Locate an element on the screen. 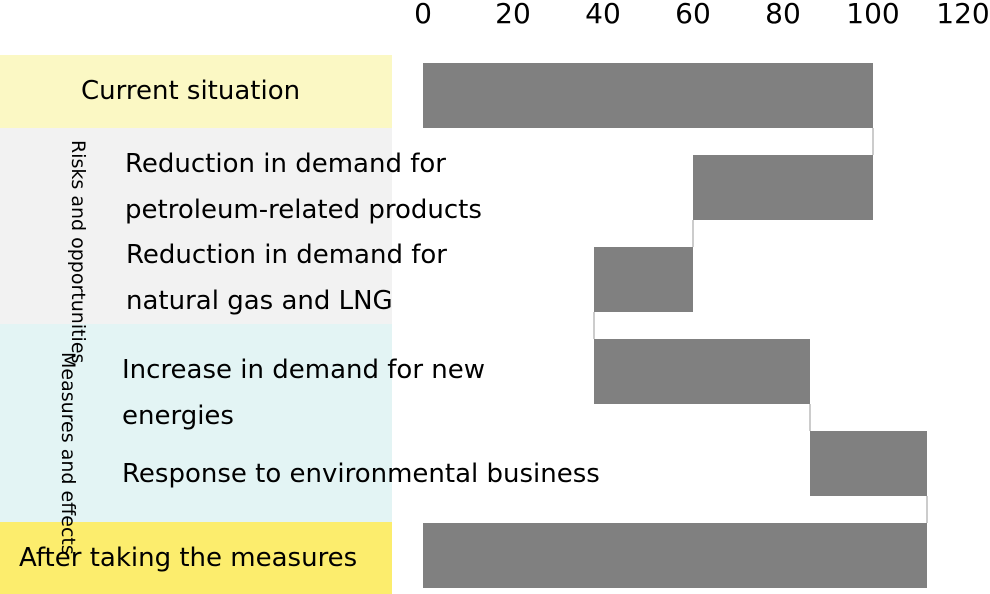 The height and width of the screenshot is (594, 990). x-tick-80: 80 is located at coordinates (783, 15).